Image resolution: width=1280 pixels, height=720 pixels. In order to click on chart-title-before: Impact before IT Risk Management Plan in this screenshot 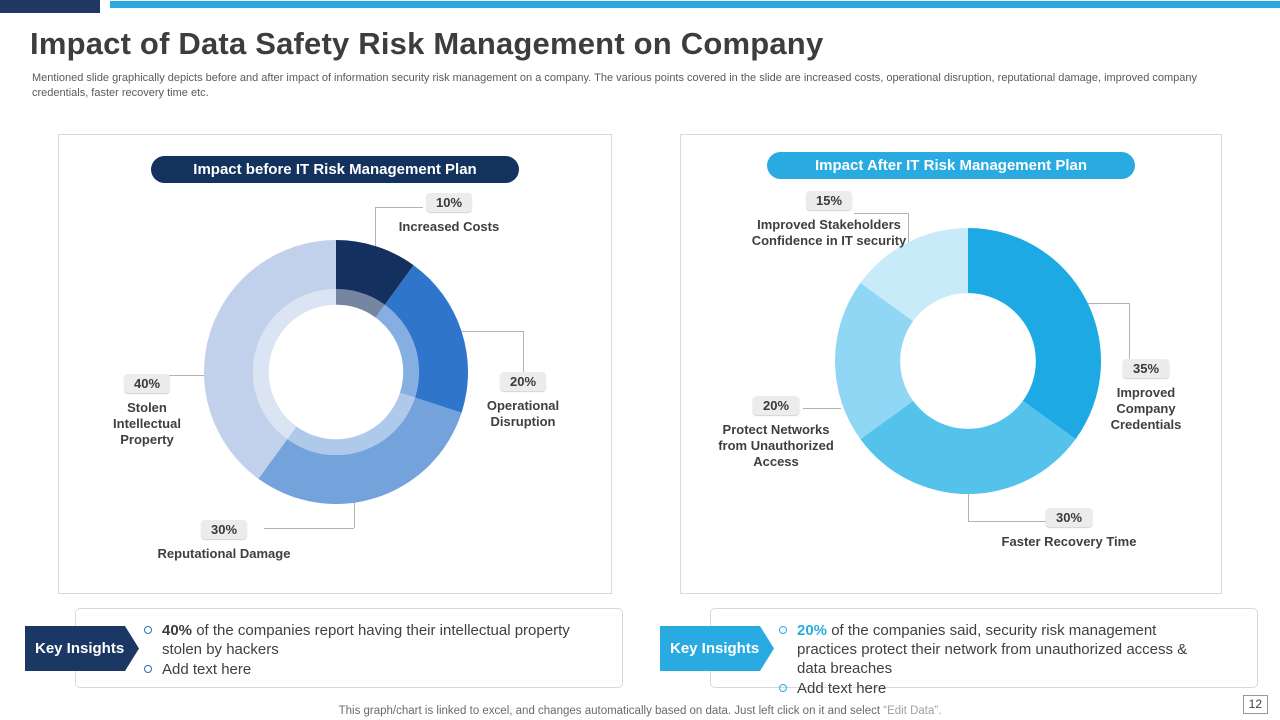, I will do `click(335, 169)`.